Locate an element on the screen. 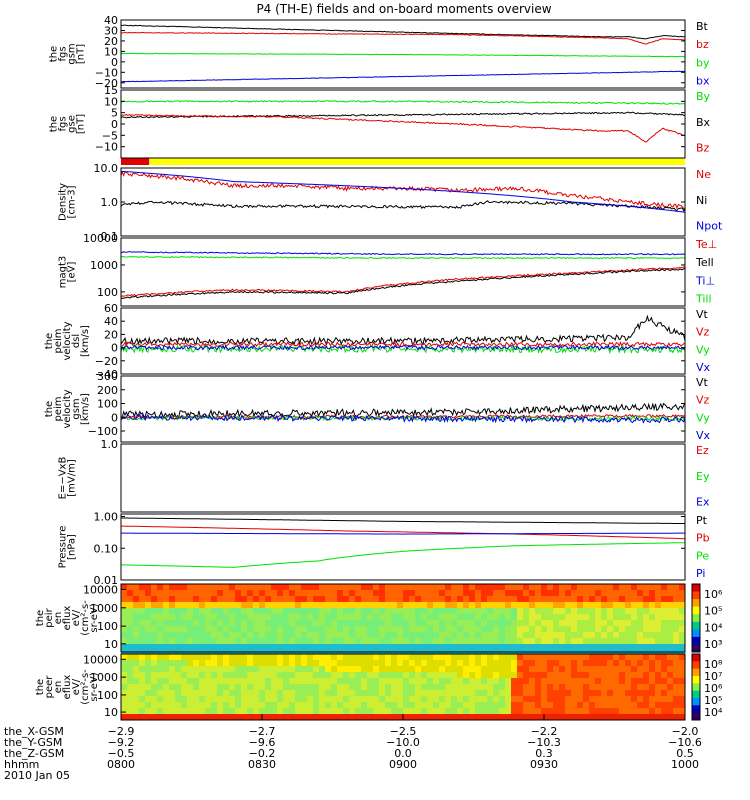 This screenshot has height=800, width=750. ytick-label: 1000 is located at coordinates (104, 608).